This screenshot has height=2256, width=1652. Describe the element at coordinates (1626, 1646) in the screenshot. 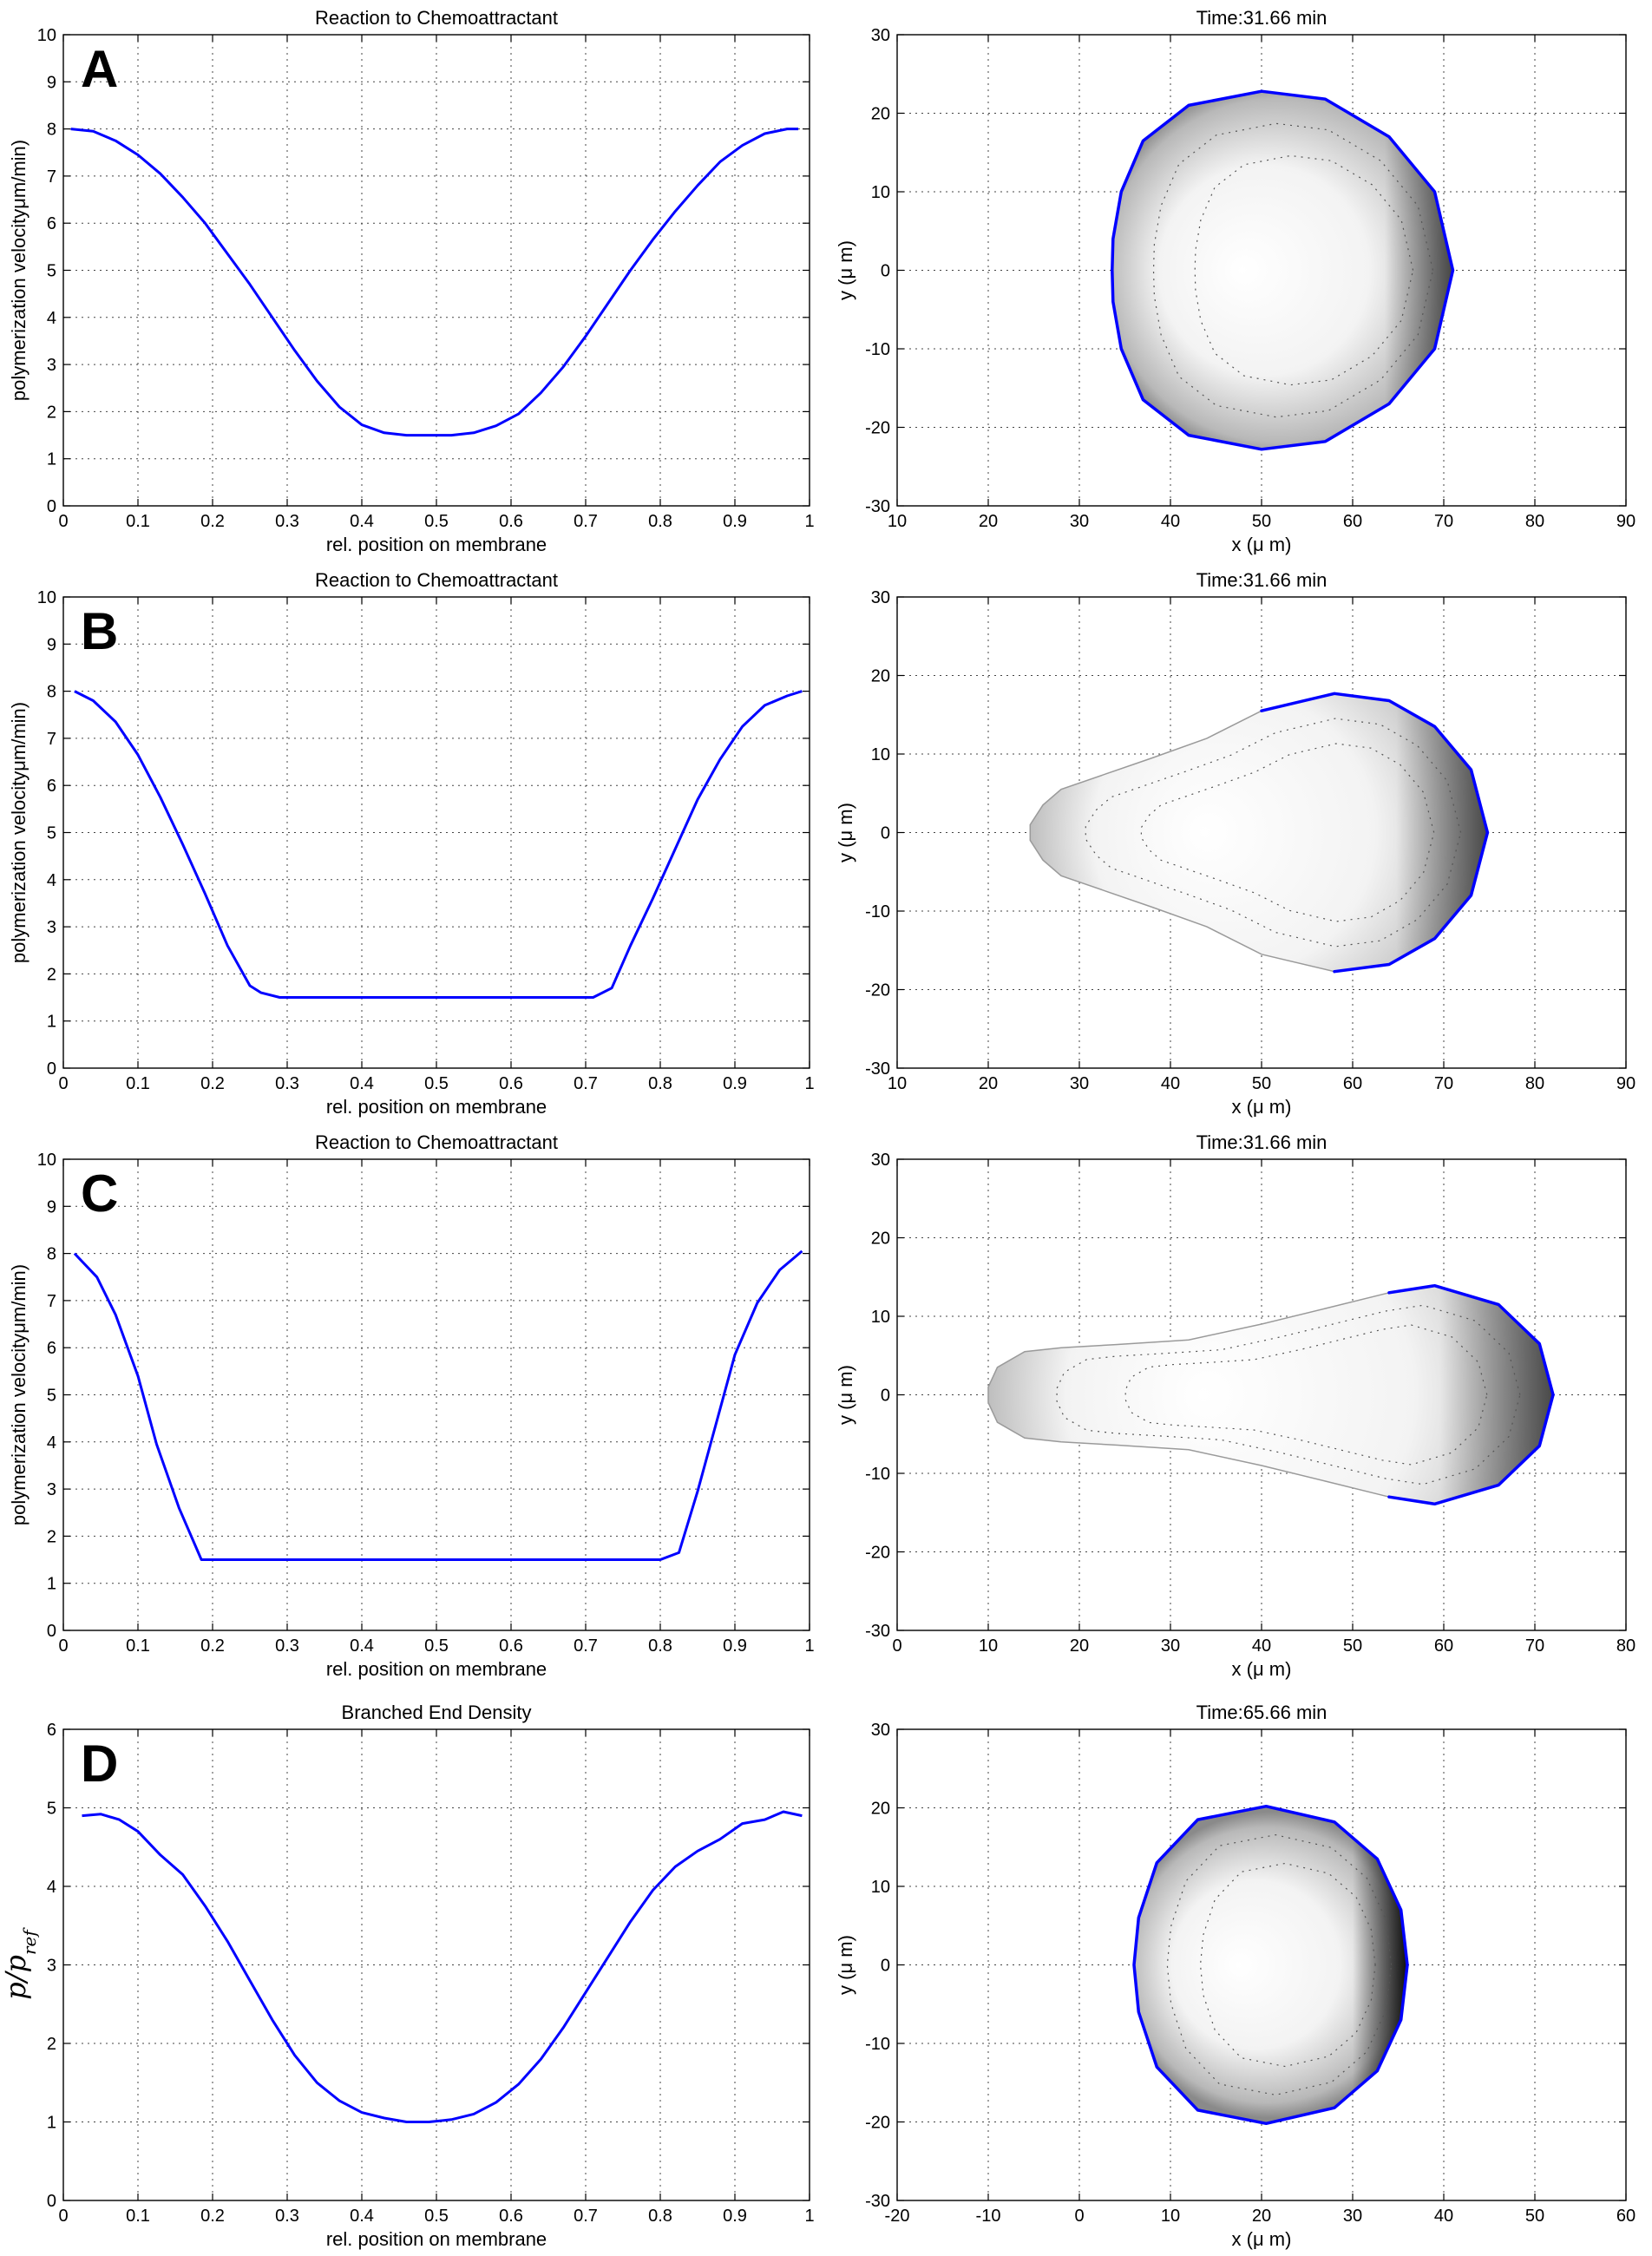

I see `x-tick-label: 80` at that location.